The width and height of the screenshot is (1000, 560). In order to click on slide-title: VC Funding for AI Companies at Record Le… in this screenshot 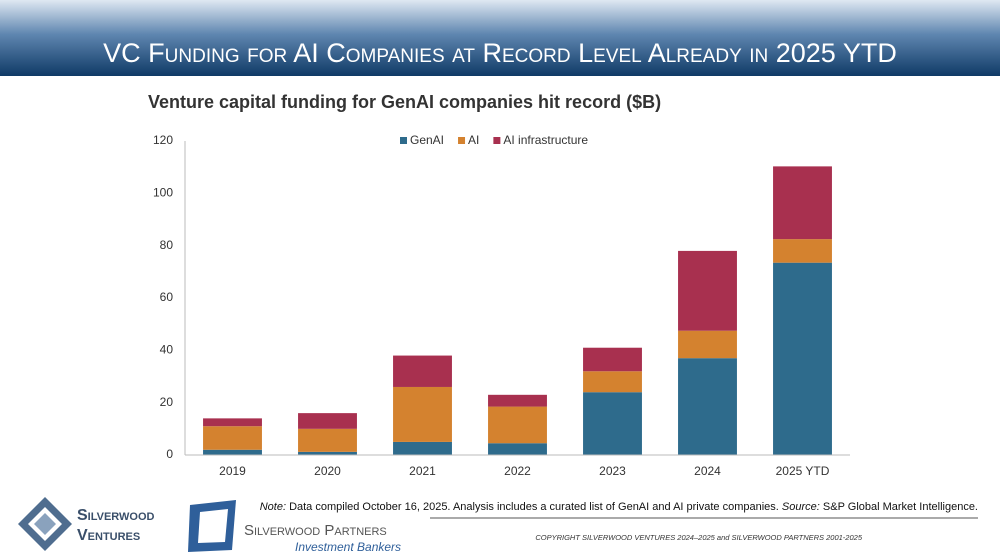, I will do `click(500, 53)`.